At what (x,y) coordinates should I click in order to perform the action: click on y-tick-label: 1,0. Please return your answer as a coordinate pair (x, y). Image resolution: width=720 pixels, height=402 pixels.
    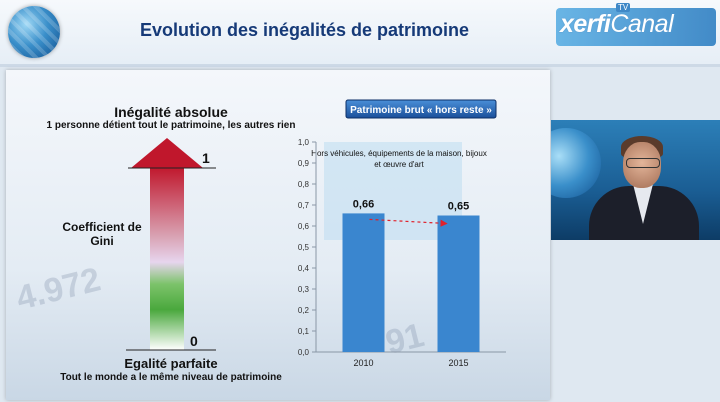
    Looking at the image, I should click on (304, 142).